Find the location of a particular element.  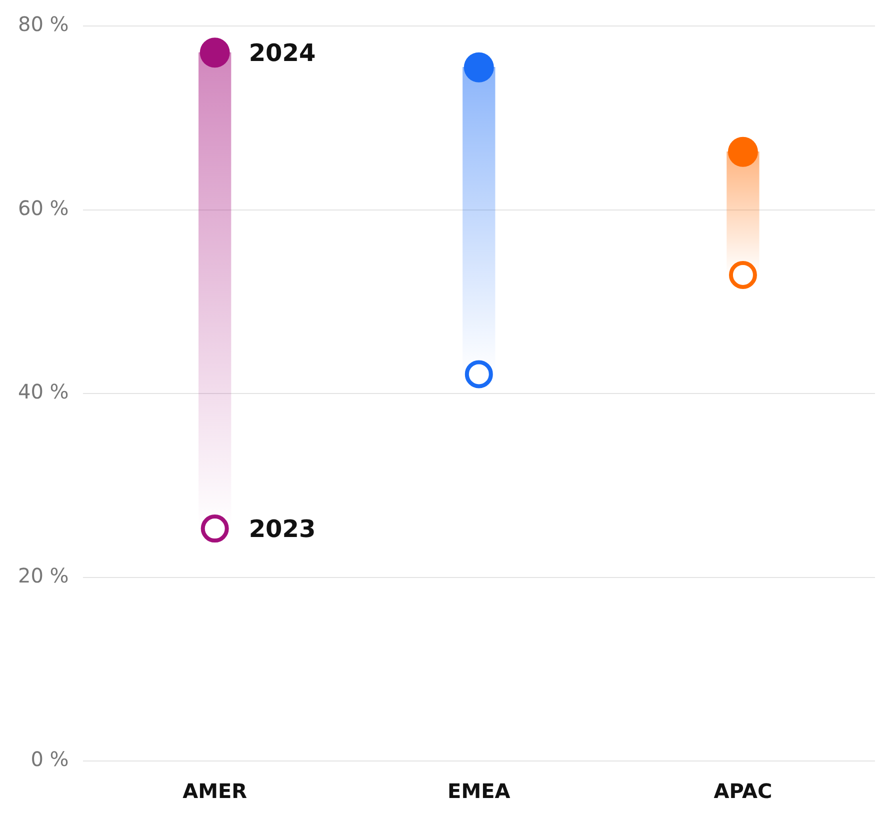

x-tick-label: APAC is located at coordinates (743, 791).